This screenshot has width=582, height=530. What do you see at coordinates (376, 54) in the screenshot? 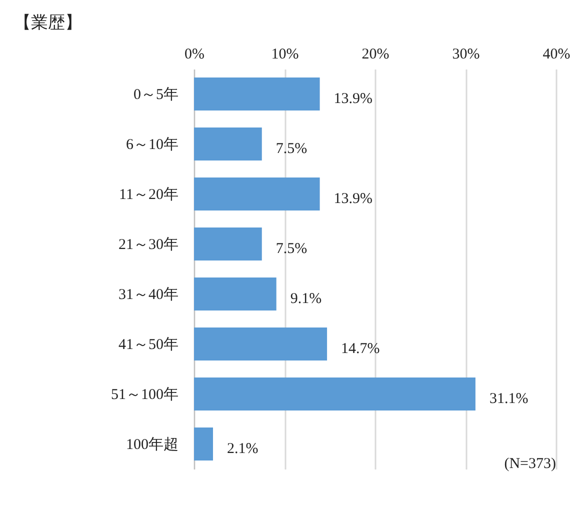
I see `x-tick-label: 20%` at bounding box center [376, 54].